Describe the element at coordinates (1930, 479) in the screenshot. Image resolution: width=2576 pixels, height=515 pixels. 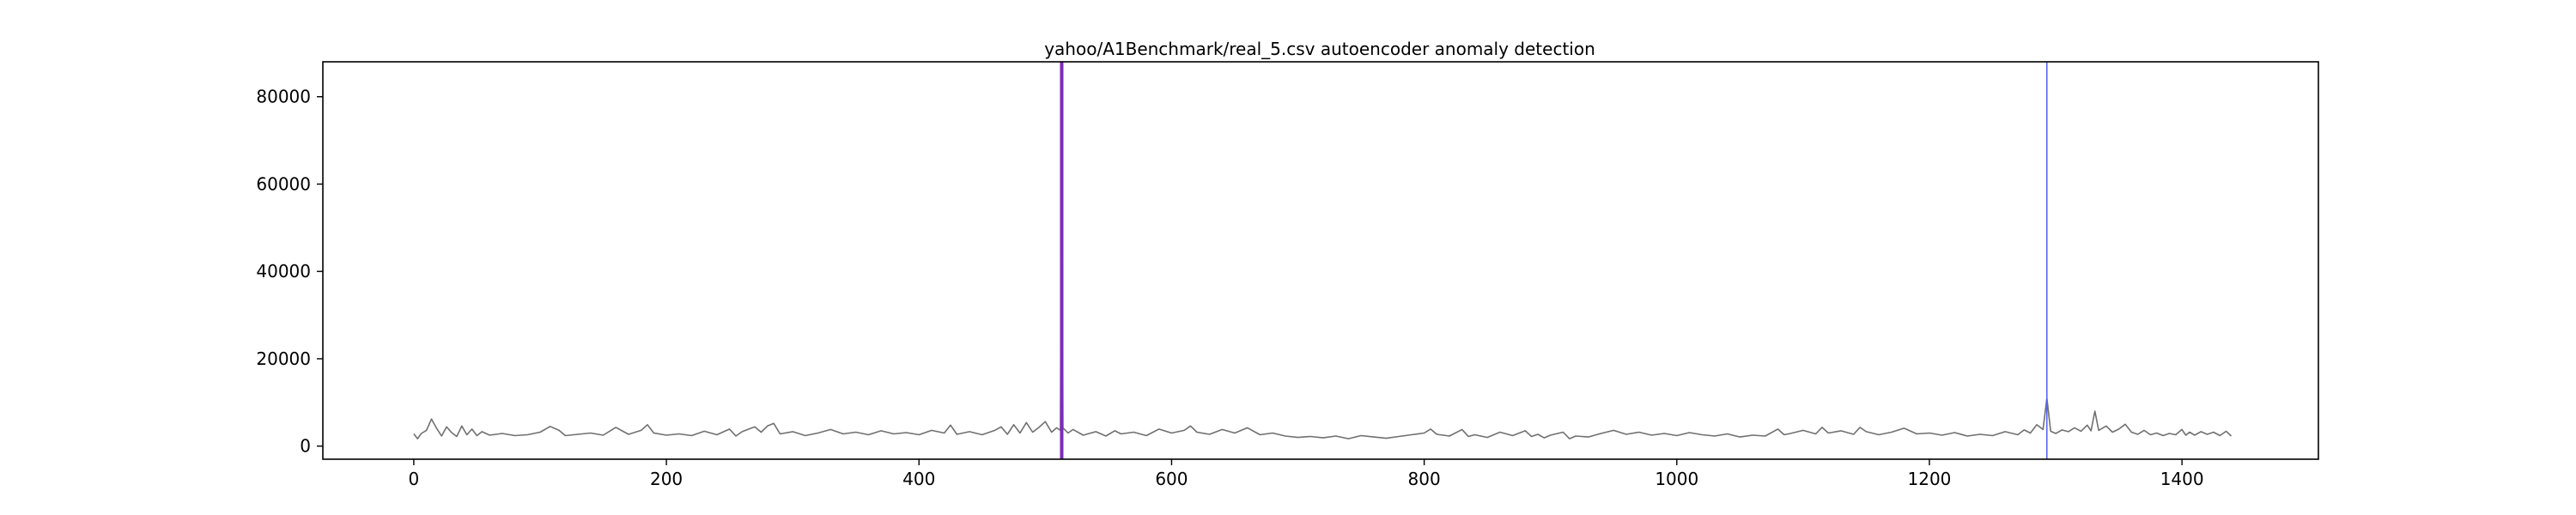
I see `x-tick-label: 1200` at that location.